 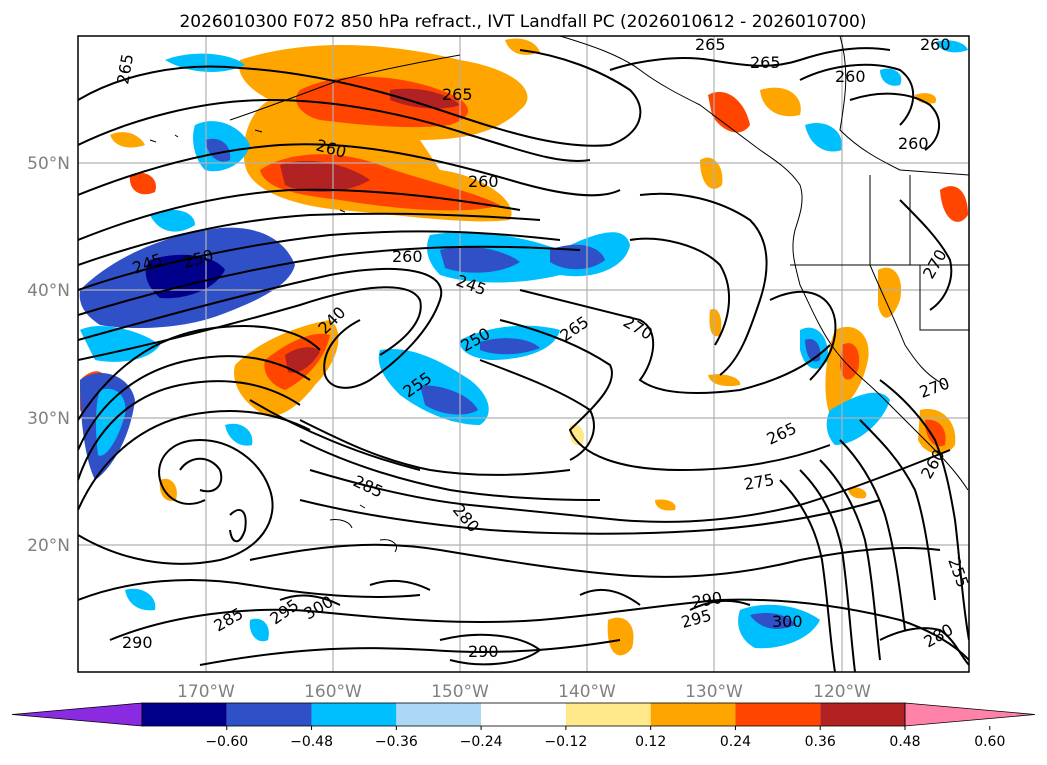 I want to click on colorbar-tick-label: −0.60, so click(x=226, y=742).